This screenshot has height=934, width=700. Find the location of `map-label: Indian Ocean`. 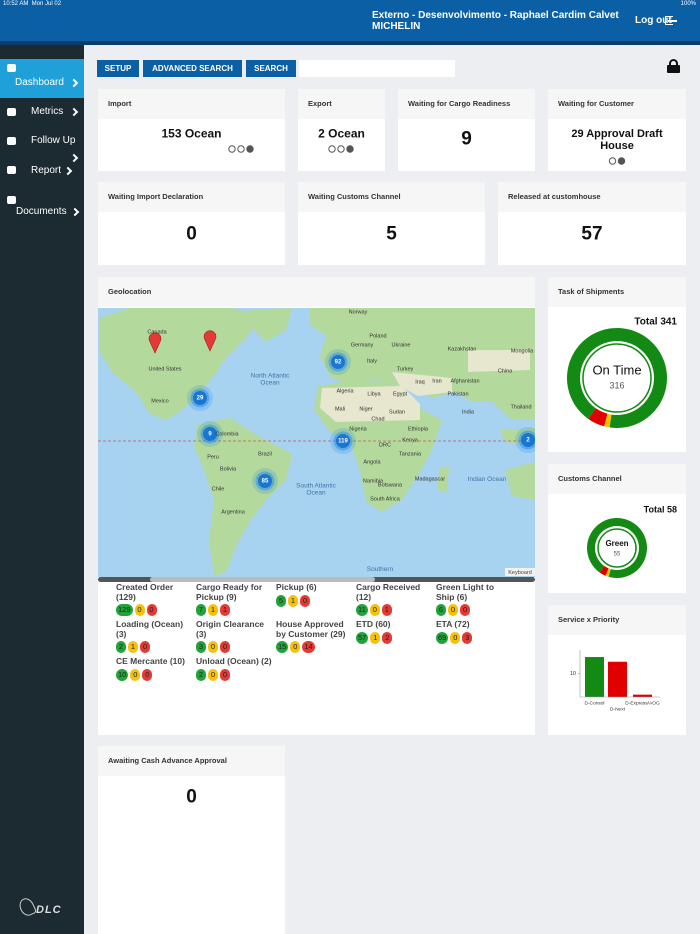

map-label: Indian Ocean is located at coordinates (487, 479).